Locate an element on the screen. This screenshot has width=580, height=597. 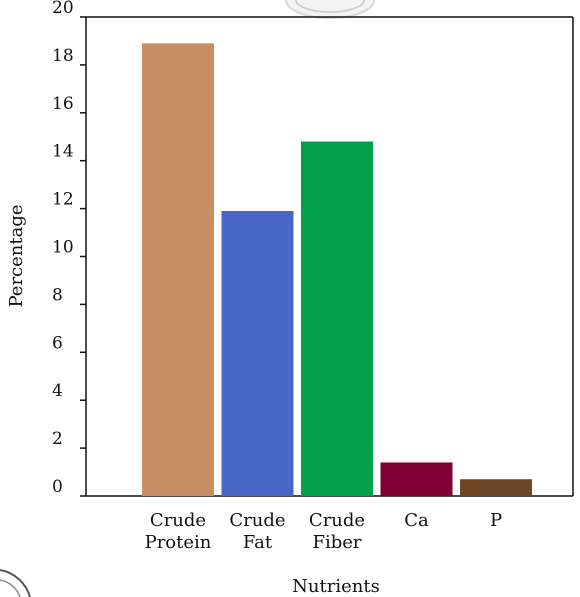
x-tick-label-line: Ca is located at coordinates (416, 520).